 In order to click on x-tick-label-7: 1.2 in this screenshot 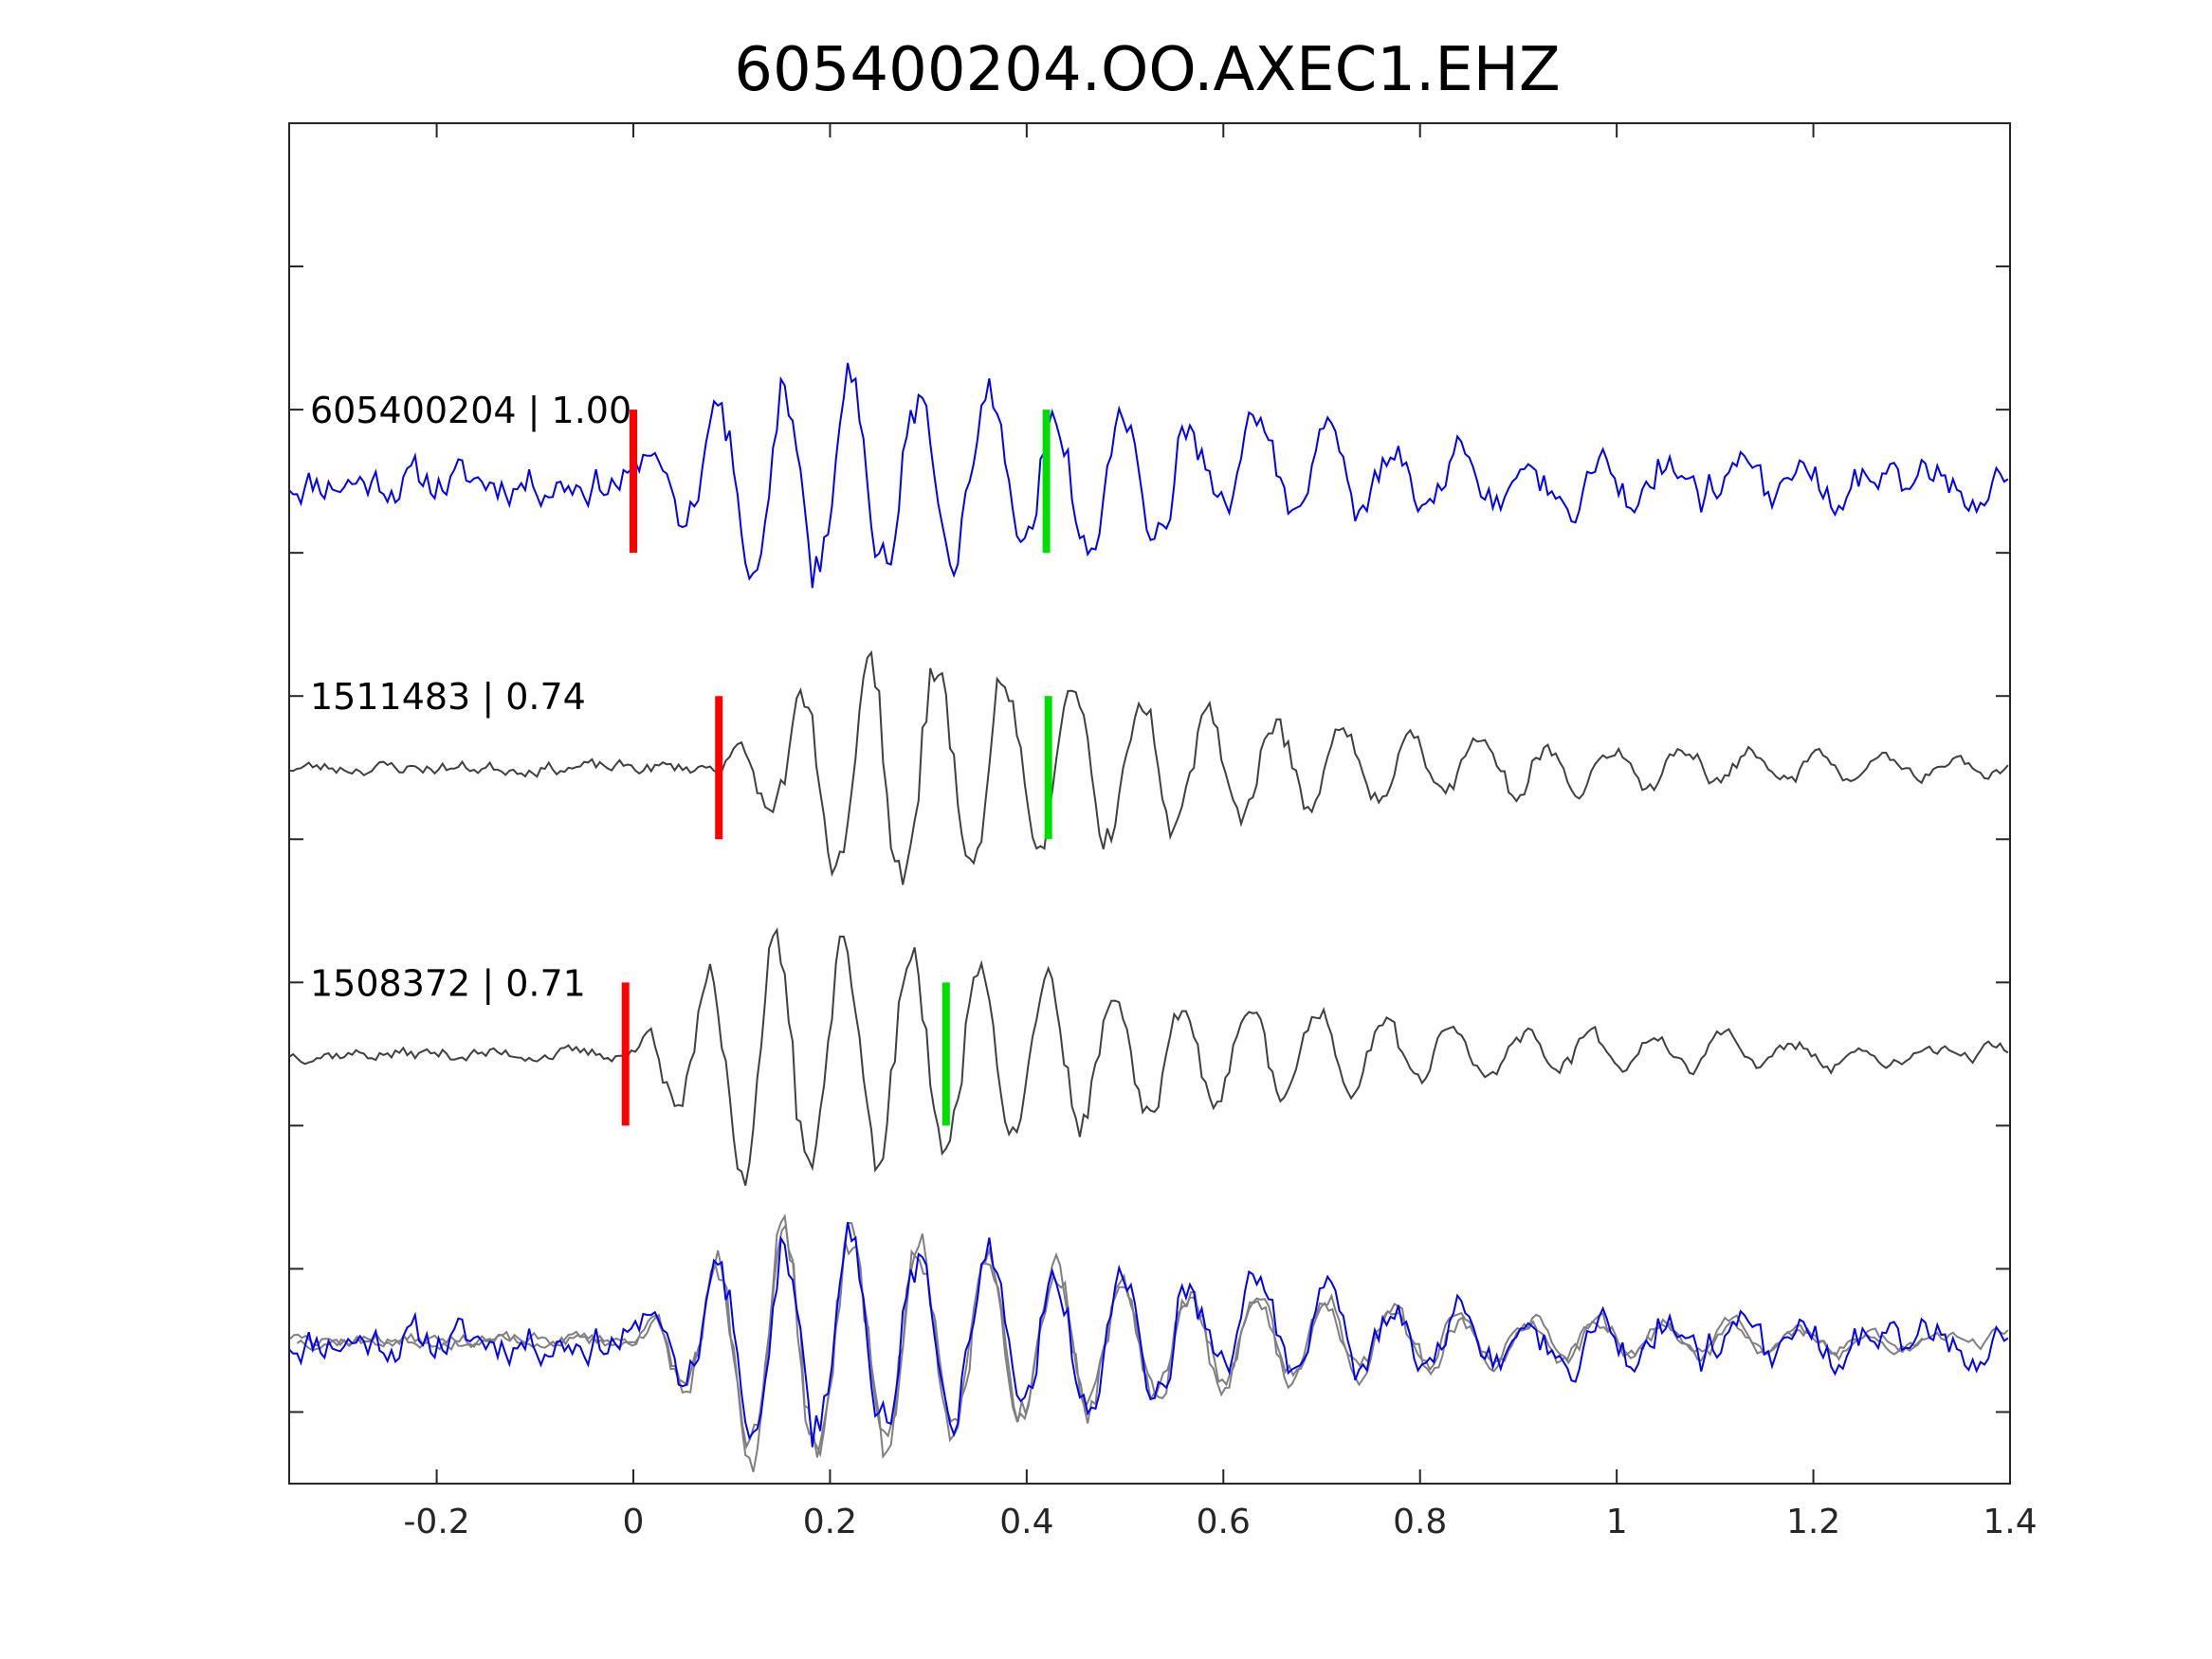, I will do `click(1813, 1522)`.